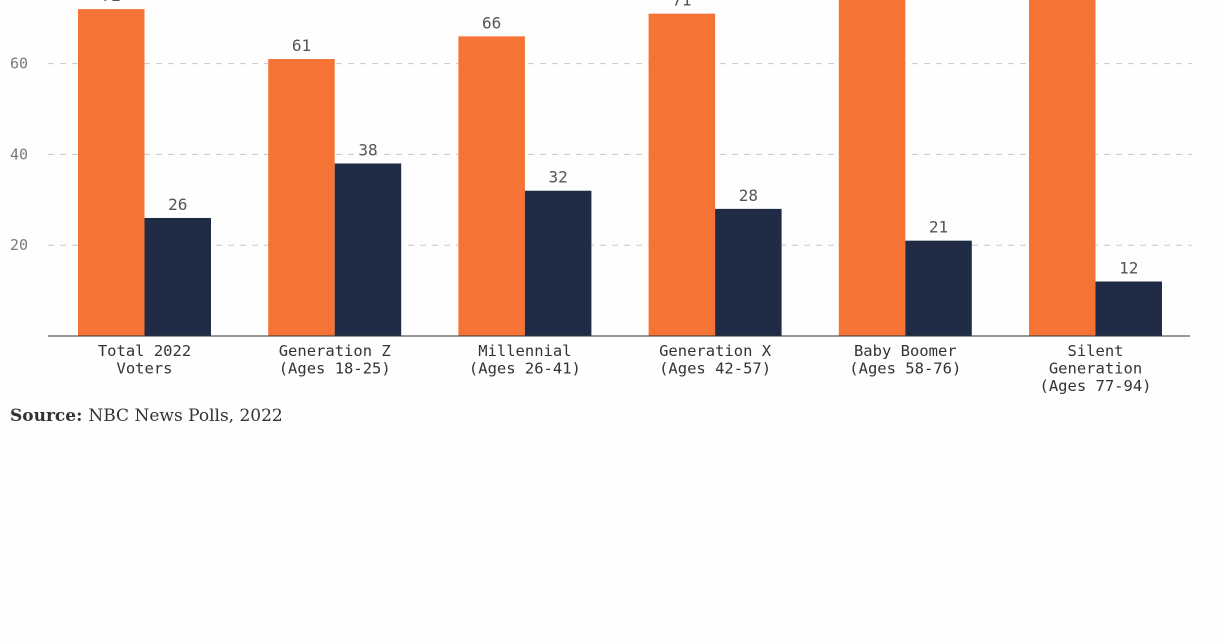  Describe the element at coordinates (938, 227) in the screenshot. I see `bar-value-label: 21` at that location.